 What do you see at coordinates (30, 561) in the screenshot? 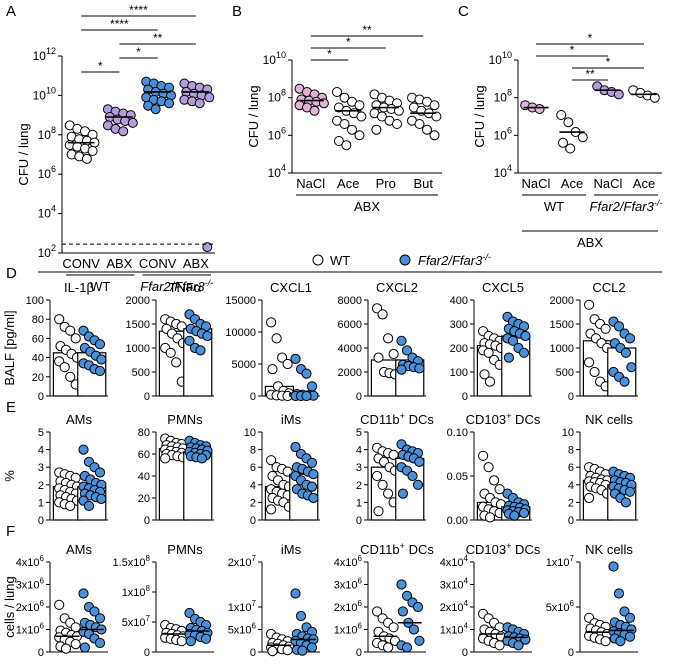
I see `ytick-label-F-0-4: 4x10⁶` at bounding box center [30, 561].